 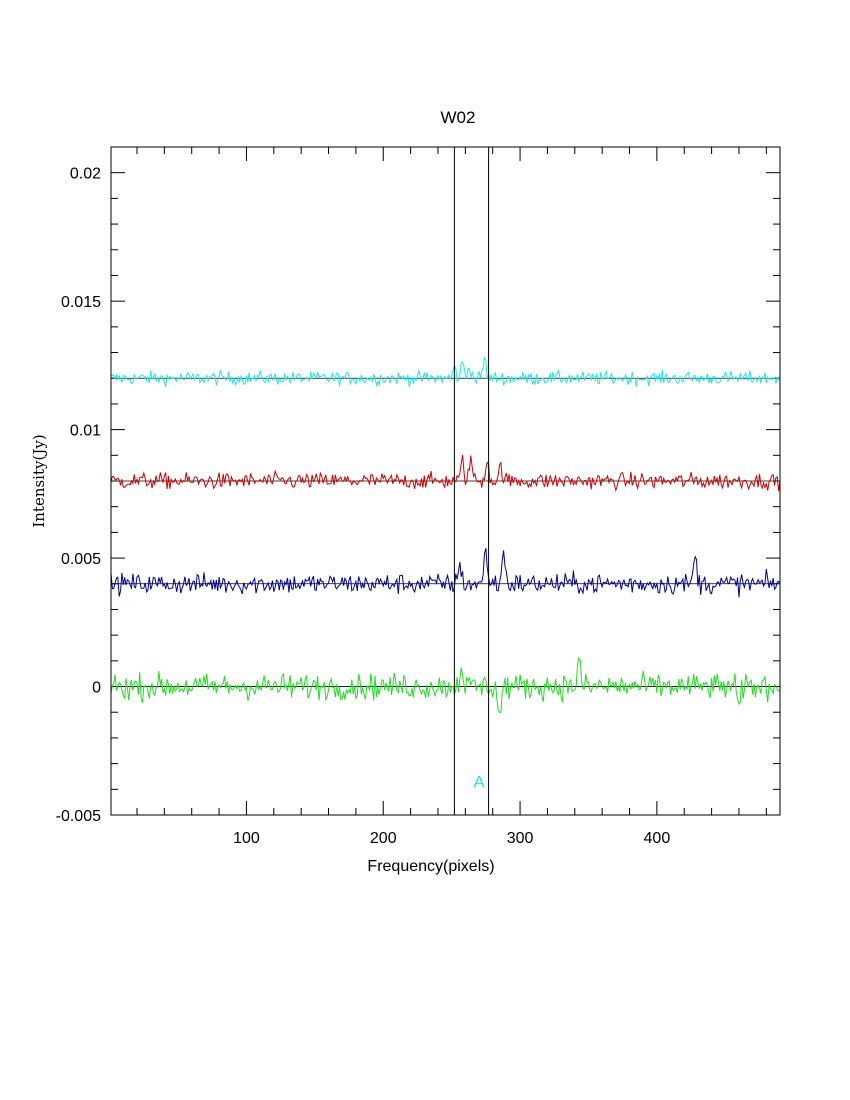 What do you see at coordinates (430, 866) in the screenshot?
I see `x-axis-label: Frequency(pixels)` at bounding box center [430, 866].